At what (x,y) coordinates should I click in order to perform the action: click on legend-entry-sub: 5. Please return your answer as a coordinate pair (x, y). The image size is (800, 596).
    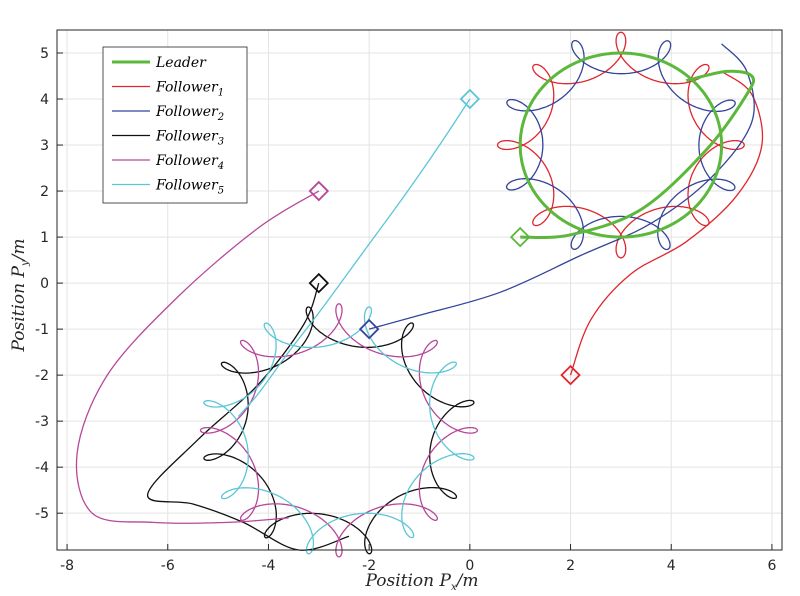
    Looking at the image, I should click on (221, 191).